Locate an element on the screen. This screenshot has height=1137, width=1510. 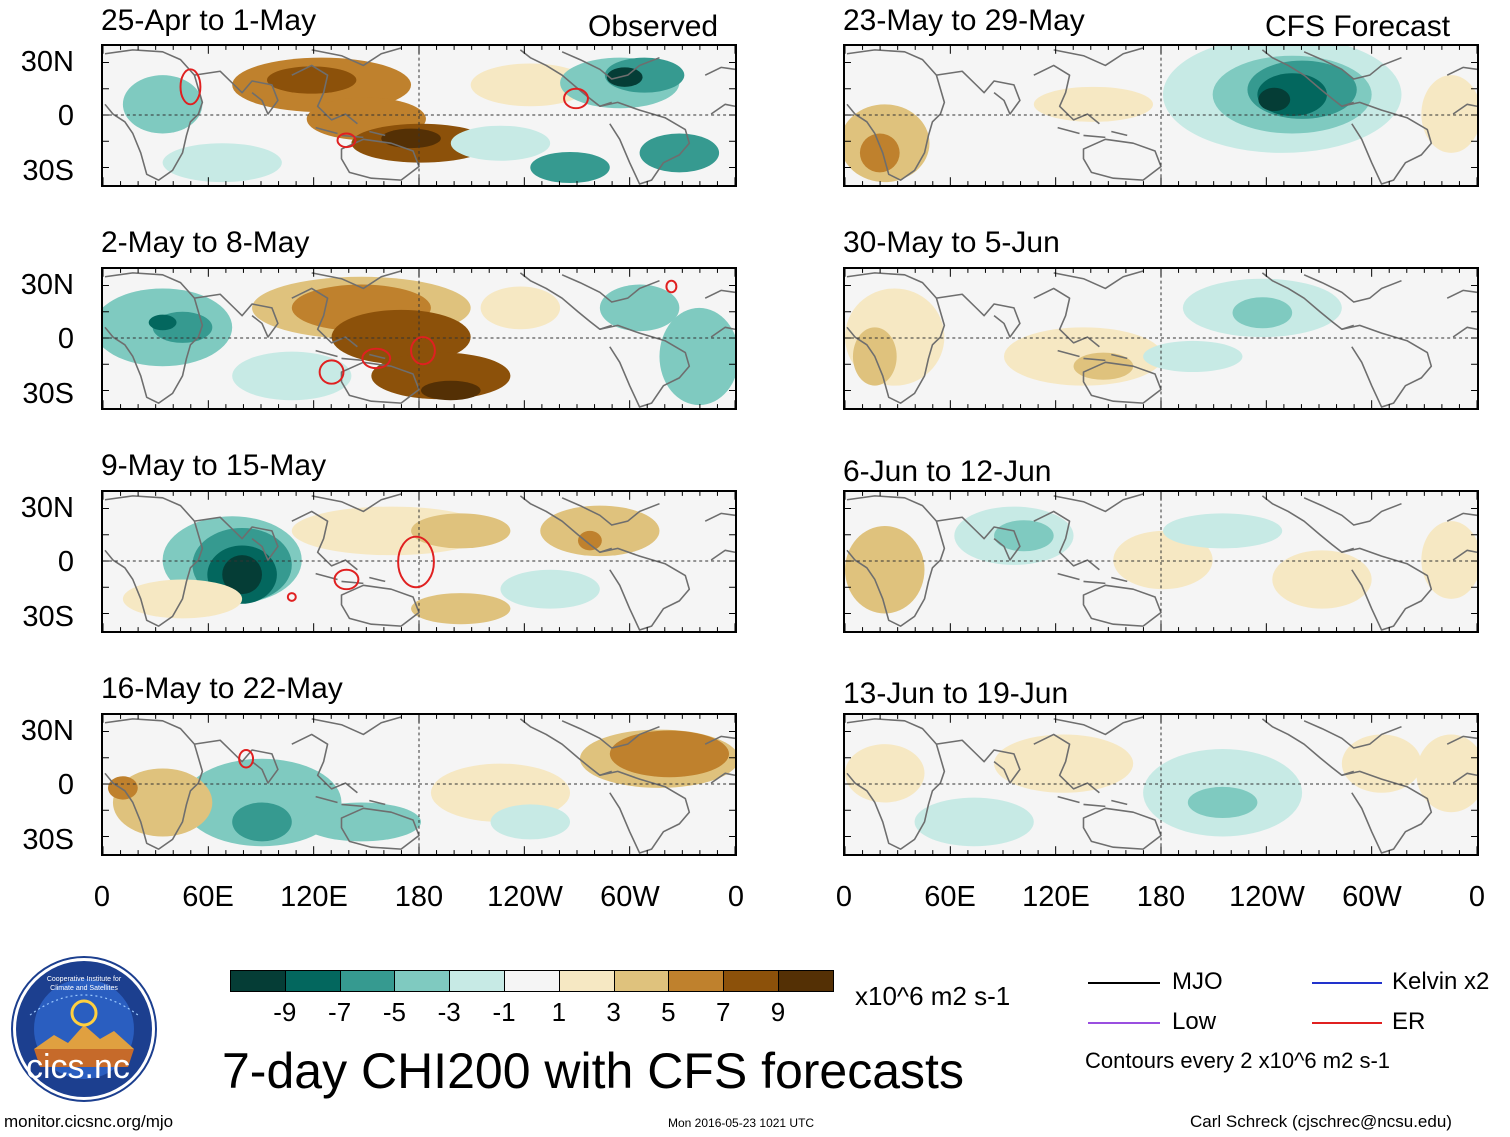
footer-url: monitor.cicsnc.org/mjo is located at coordinates (89, 1121).